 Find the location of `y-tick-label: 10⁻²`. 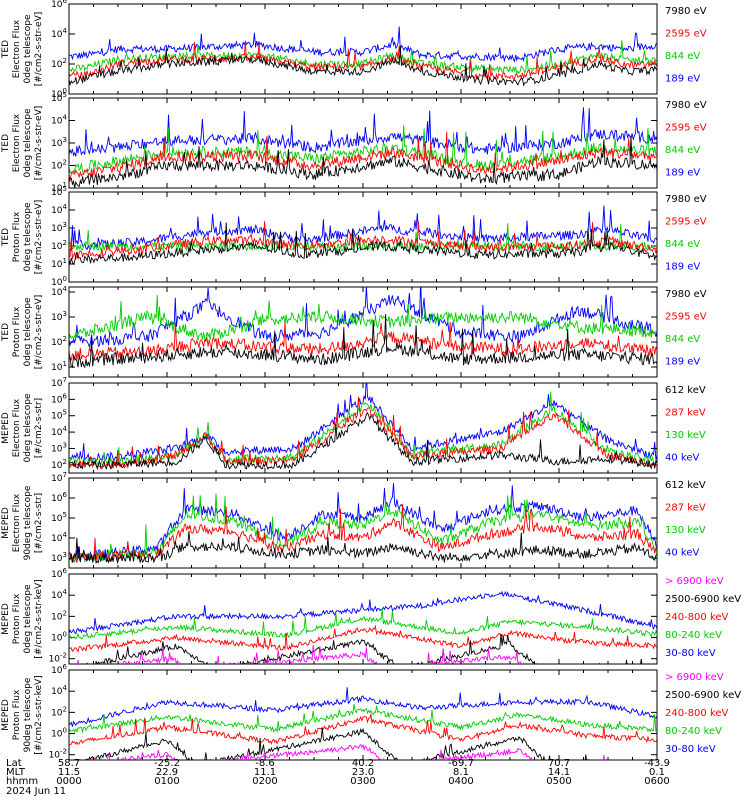

y-tick-label: 10⁻² is located at coordinates (58, 754).